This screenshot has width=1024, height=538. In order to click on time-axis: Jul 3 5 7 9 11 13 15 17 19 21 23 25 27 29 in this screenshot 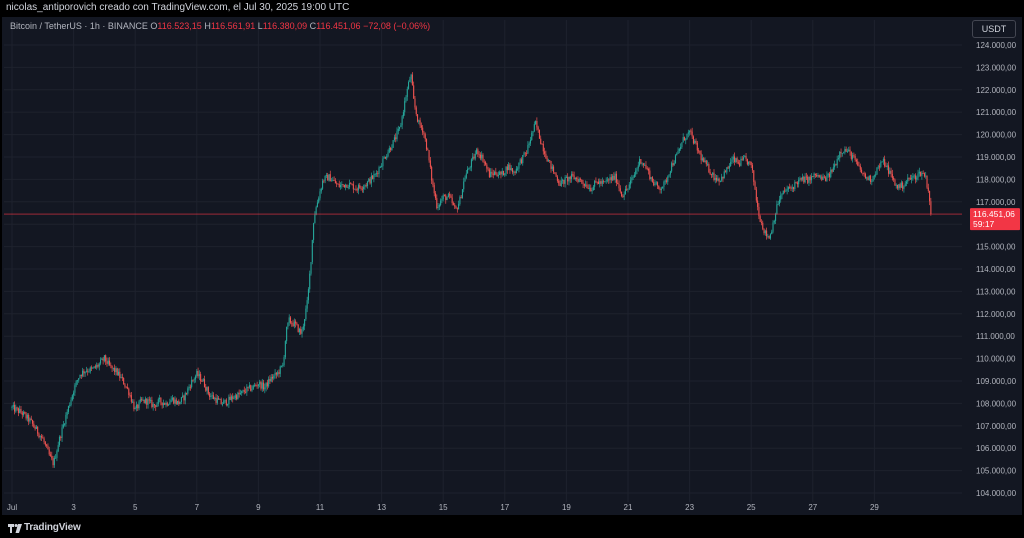, I will do `click(443, 507)`.